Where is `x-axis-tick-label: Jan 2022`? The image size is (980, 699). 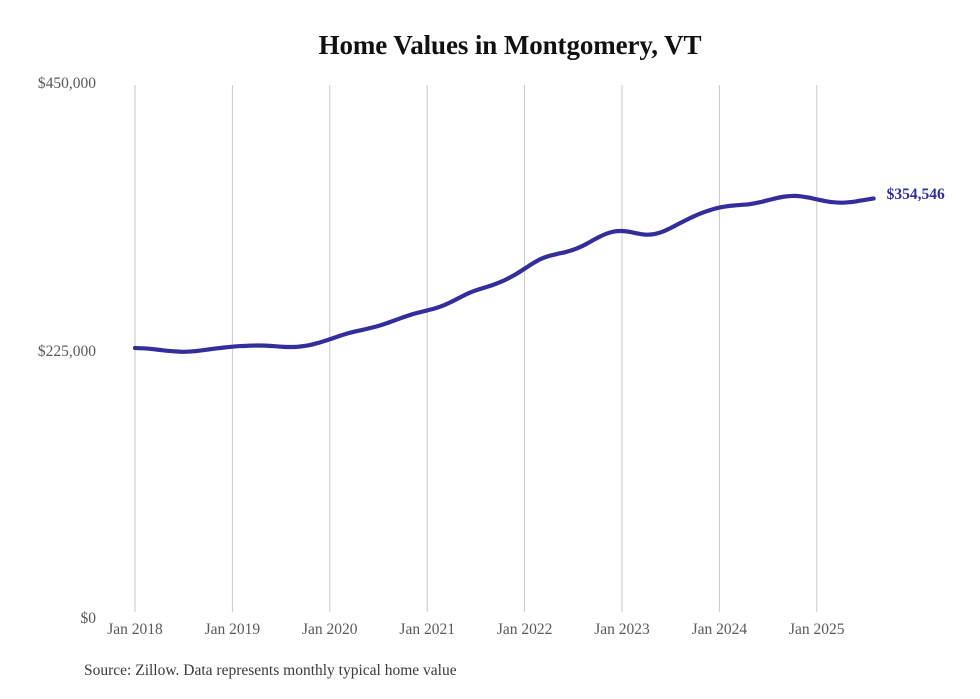
x-axis-tick-label: Jan 2022 is located at coordinates (524, 629).